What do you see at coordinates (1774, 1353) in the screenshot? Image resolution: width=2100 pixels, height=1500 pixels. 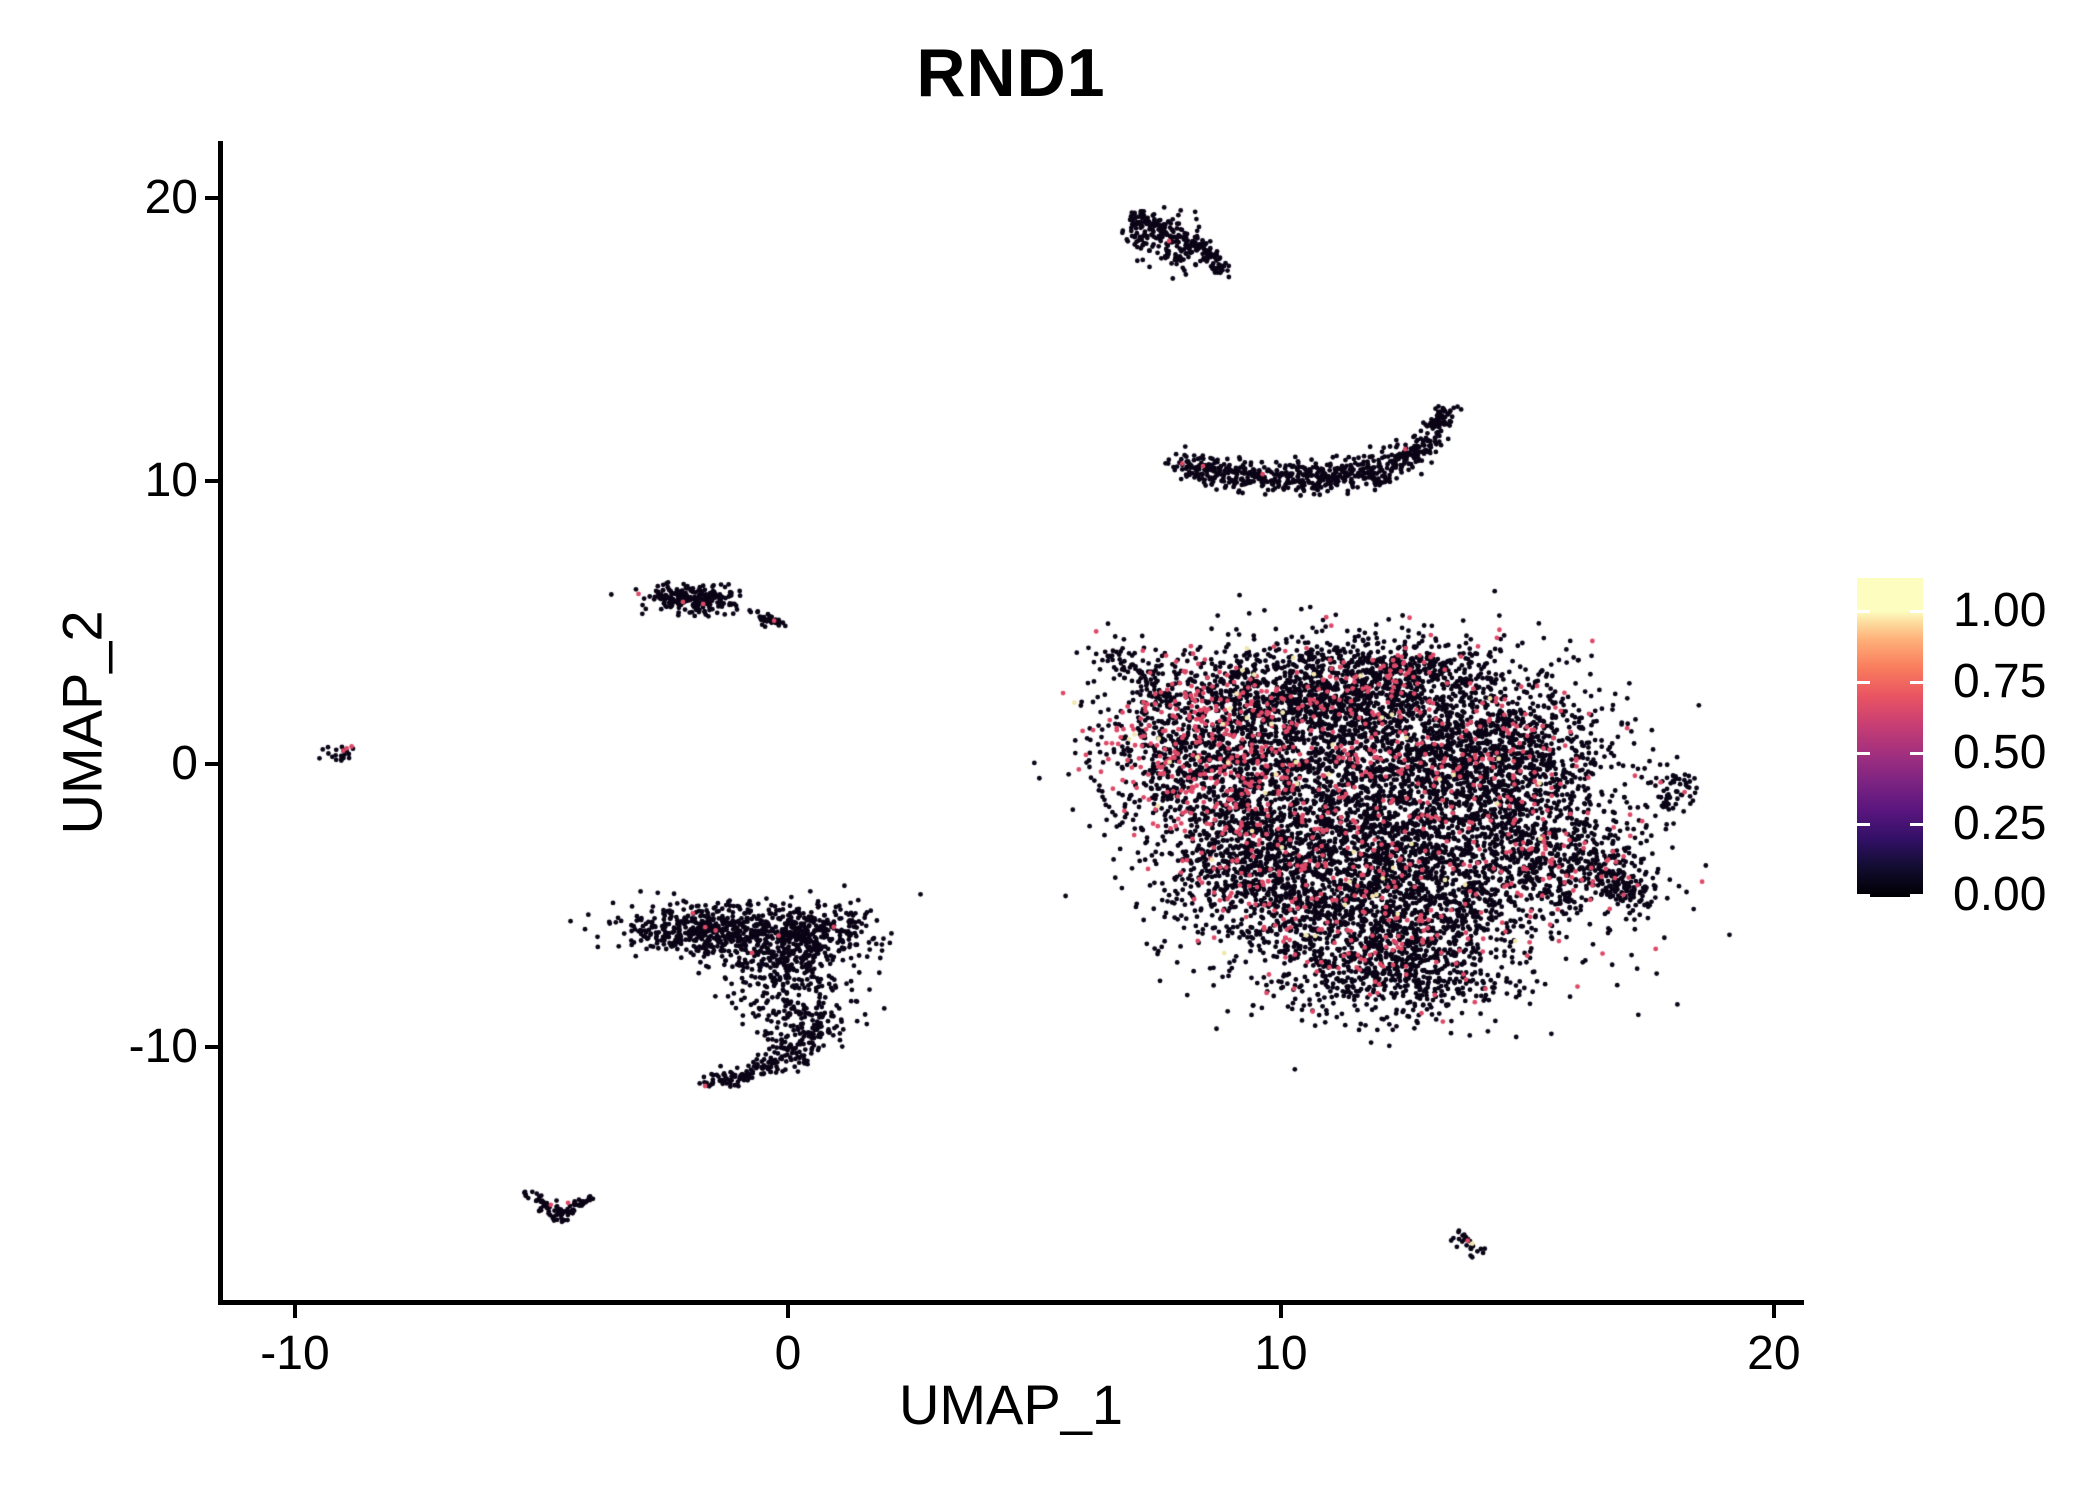 I see `x-tick-label: 20` at bounding box center [1774, 1353].